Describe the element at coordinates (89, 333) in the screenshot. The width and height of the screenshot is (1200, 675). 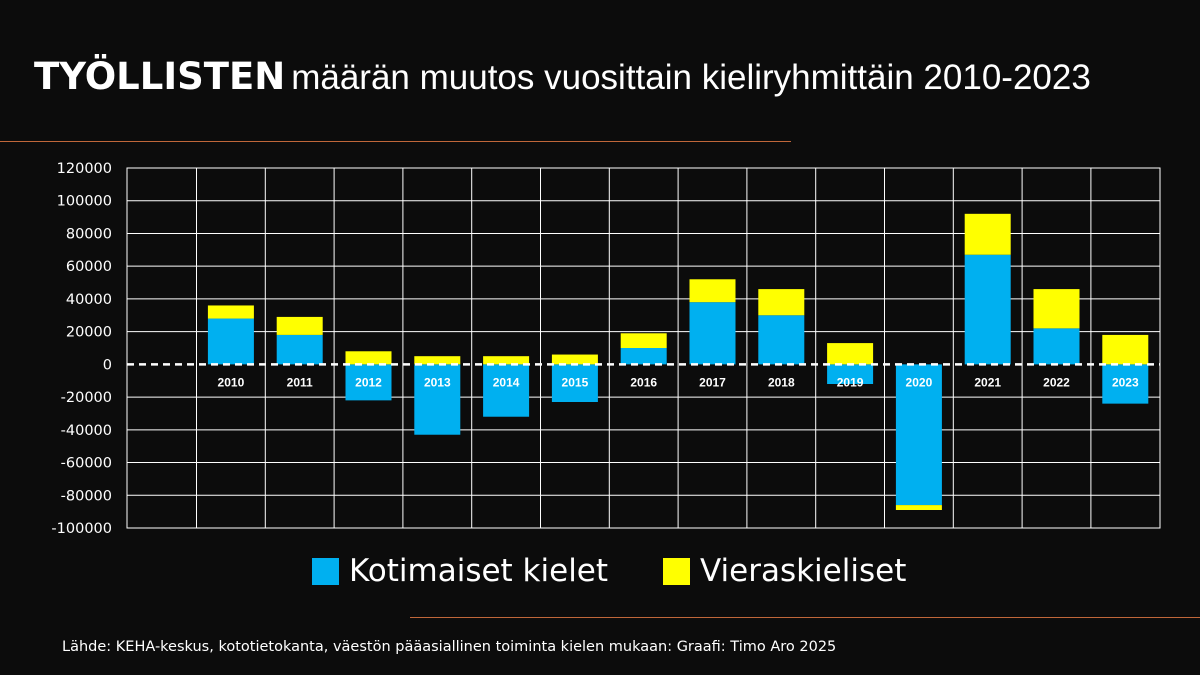
I see `y-tick-label: 20000` at that location.